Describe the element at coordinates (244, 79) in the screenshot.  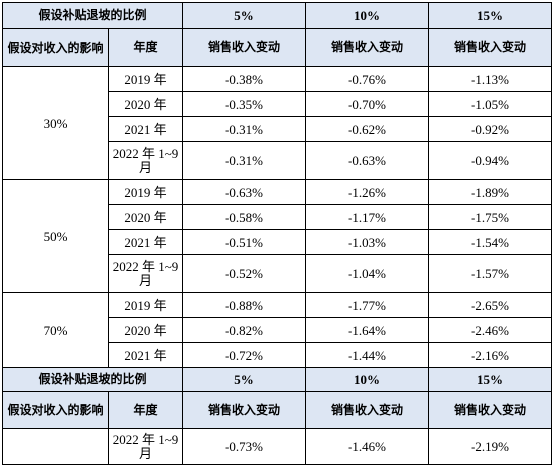
I see `value-cell: -0.38%` at that location.